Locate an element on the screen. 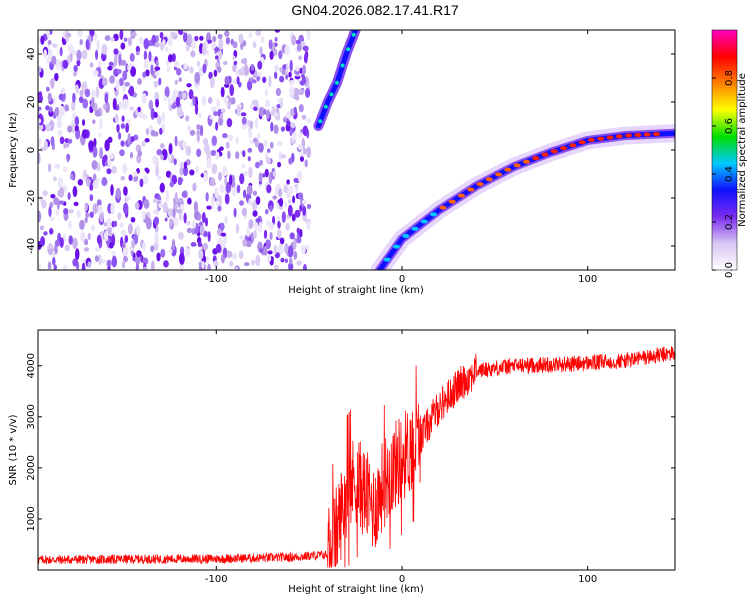 The width and height of the screenshot is (750, 600). trace-upper-peak is located at coordinates (342, 65).